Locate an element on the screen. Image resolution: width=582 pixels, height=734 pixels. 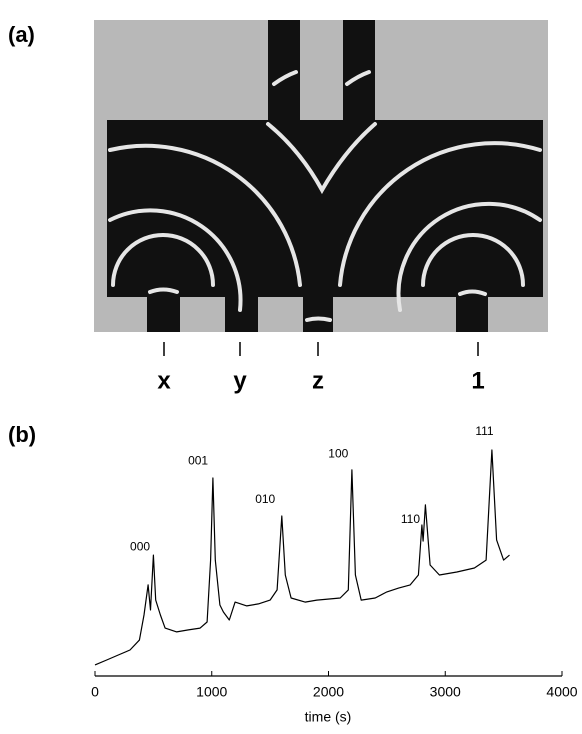
input-label: z is located at coordinates (318, 380).